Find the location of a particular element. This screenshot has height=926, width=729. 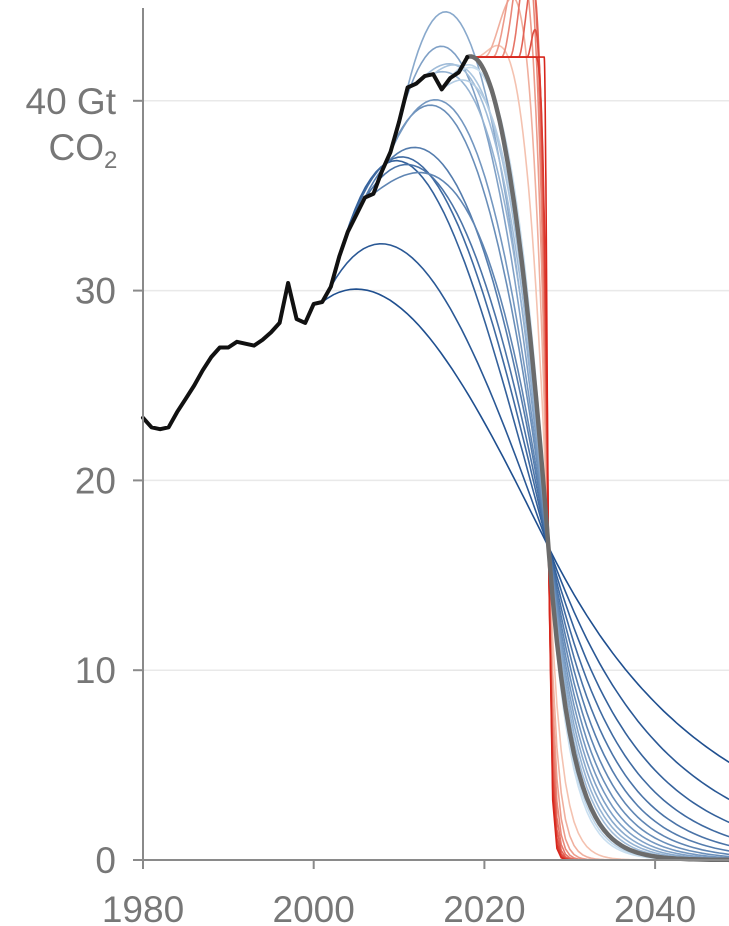

y-unit-label: 40 Gt CO 2 is located at coordinates (72, 127).